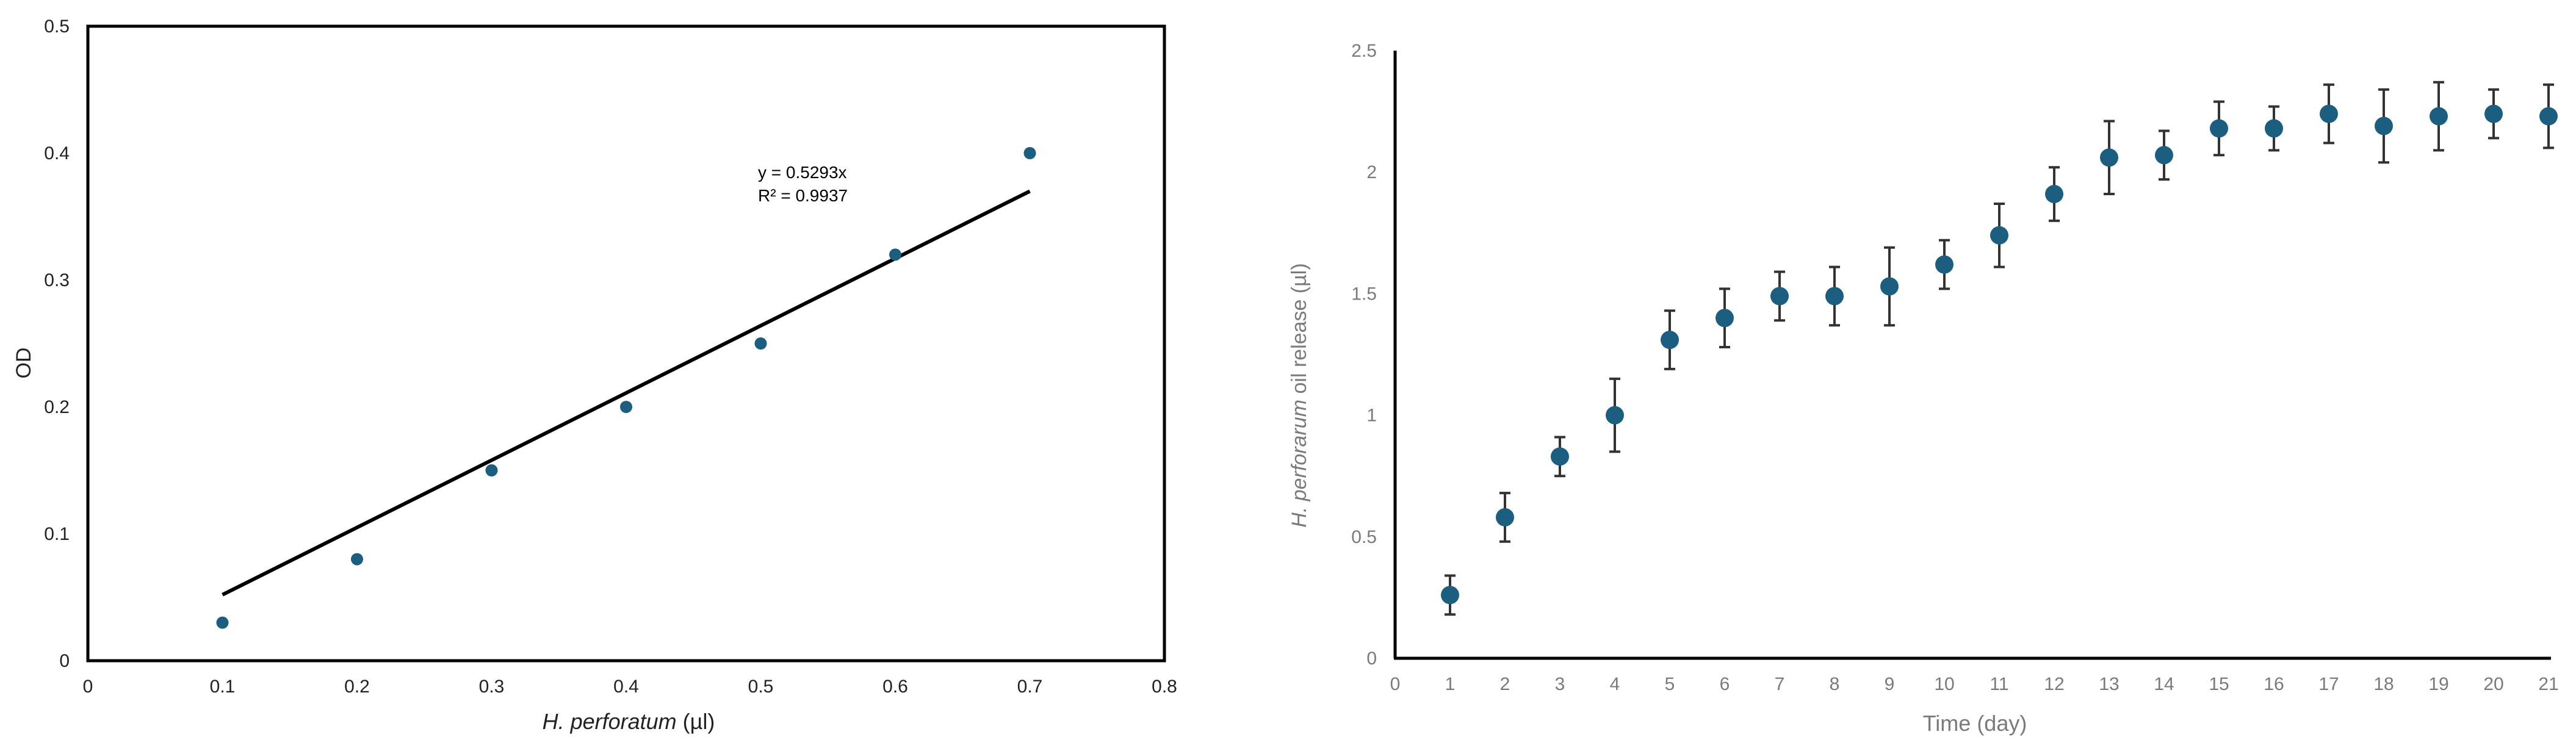  I want to click on y-tick-label: 0.1, so click(57, 534).